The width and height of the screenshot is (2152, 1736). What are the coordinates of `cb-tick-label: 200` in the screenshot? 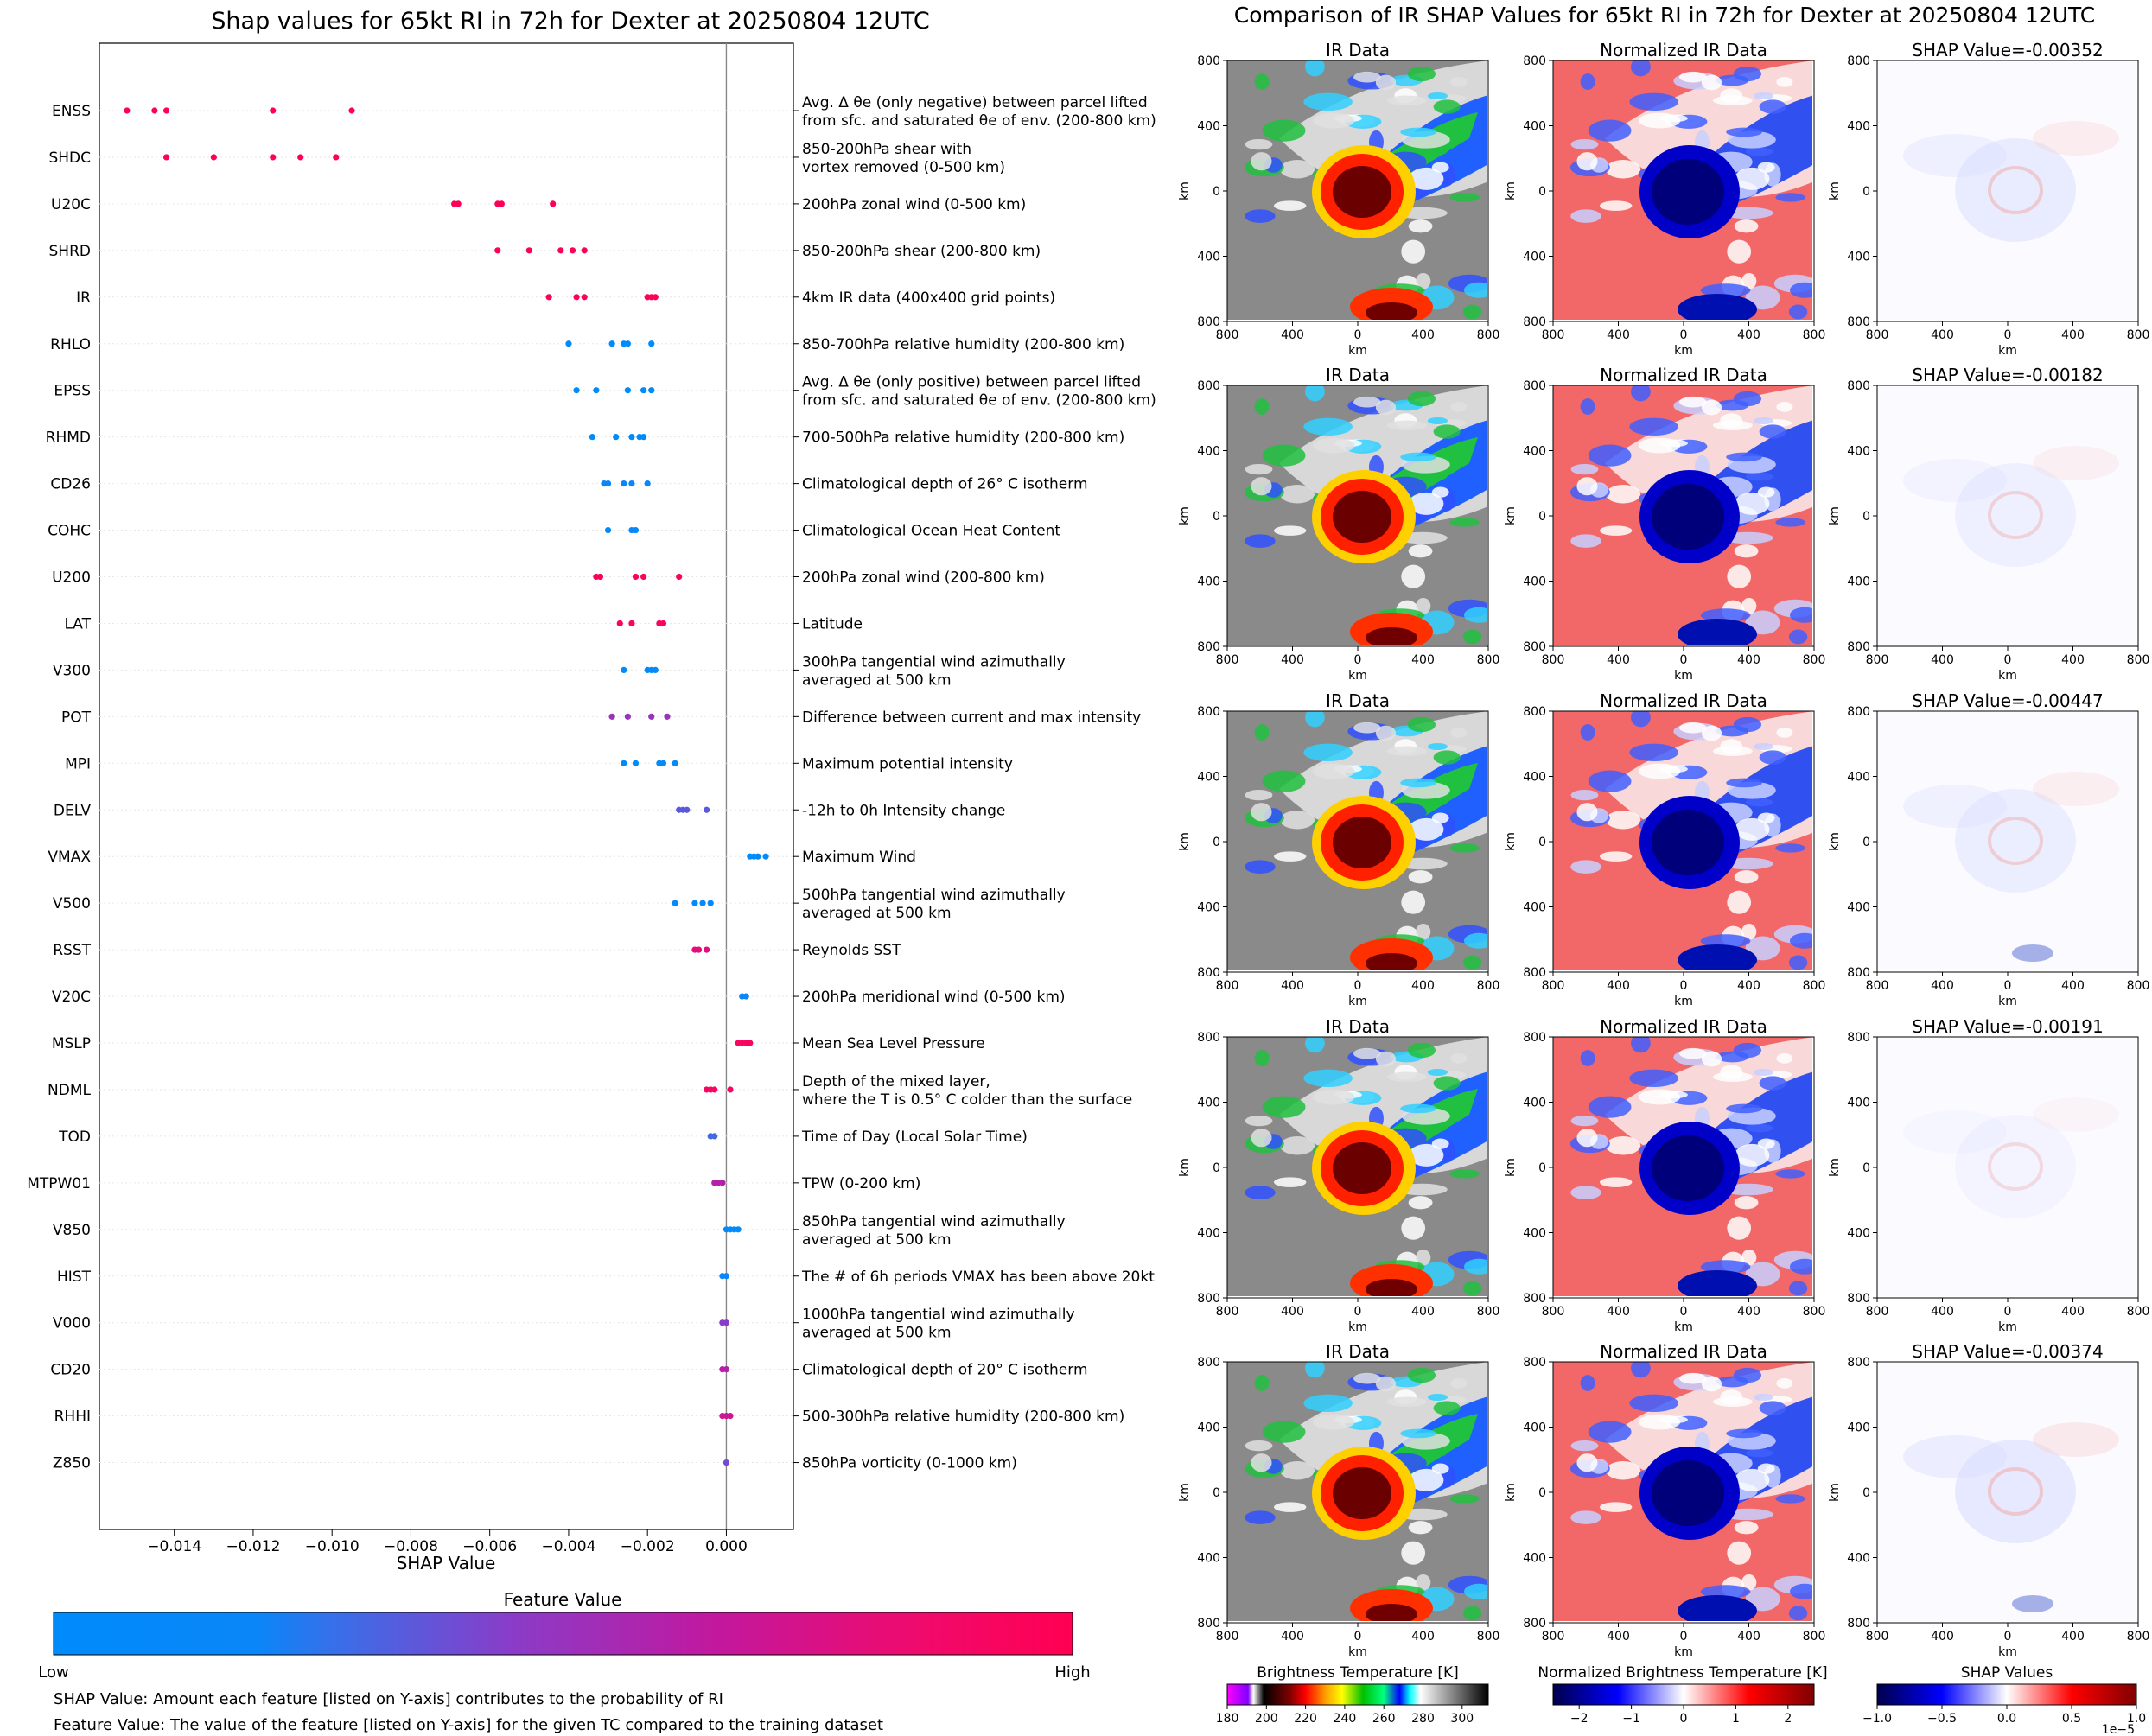 It's located at (1266, 1719).